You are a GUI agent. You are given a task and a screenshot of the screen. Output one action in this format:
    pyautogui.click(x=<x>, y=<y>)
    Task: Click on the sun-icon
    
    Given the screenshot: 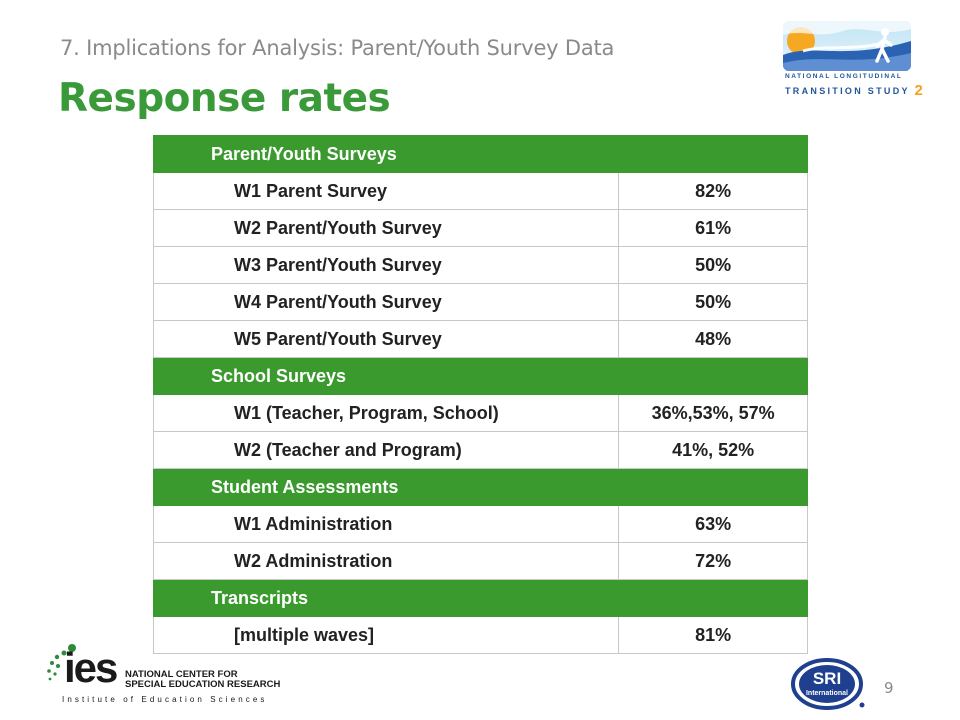 What is the action you would take?
    pyautogui.click(x=847, y=46)
    